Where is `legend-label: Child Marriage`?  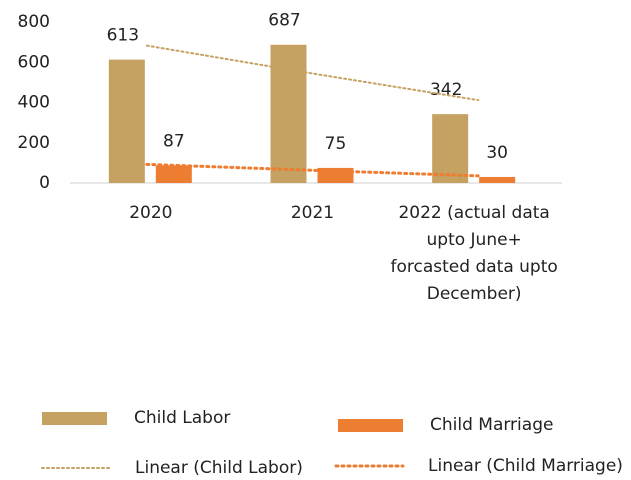
legend-label: Child Marriage is located at coordinates (491, 425).